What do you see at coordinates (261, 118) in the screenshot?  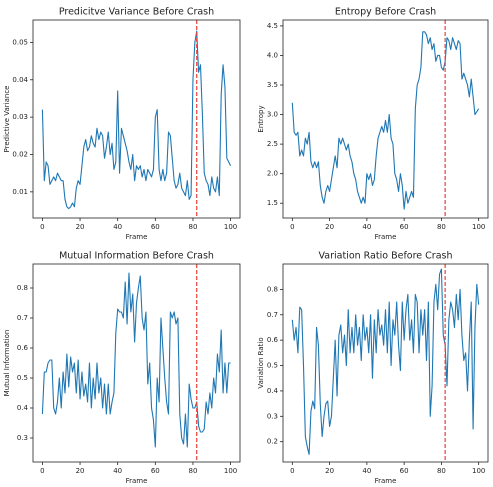 I see `y-axis-label: Entropy` at bounding box center [261, 118].